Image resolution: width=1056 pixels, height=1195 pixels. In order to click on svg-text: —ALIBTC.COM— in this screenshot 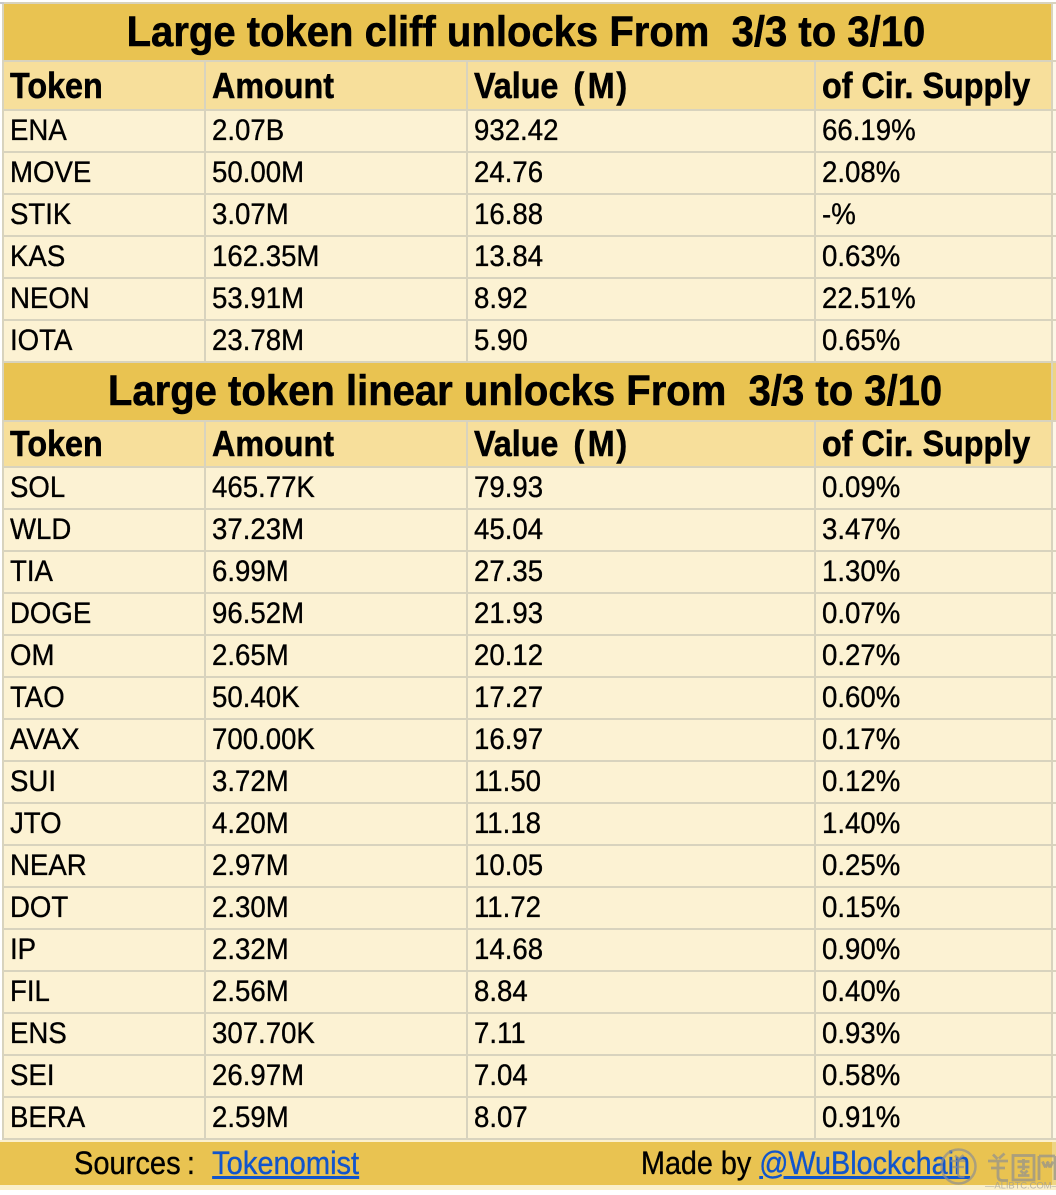, I will do `click(1020, 1186)`.